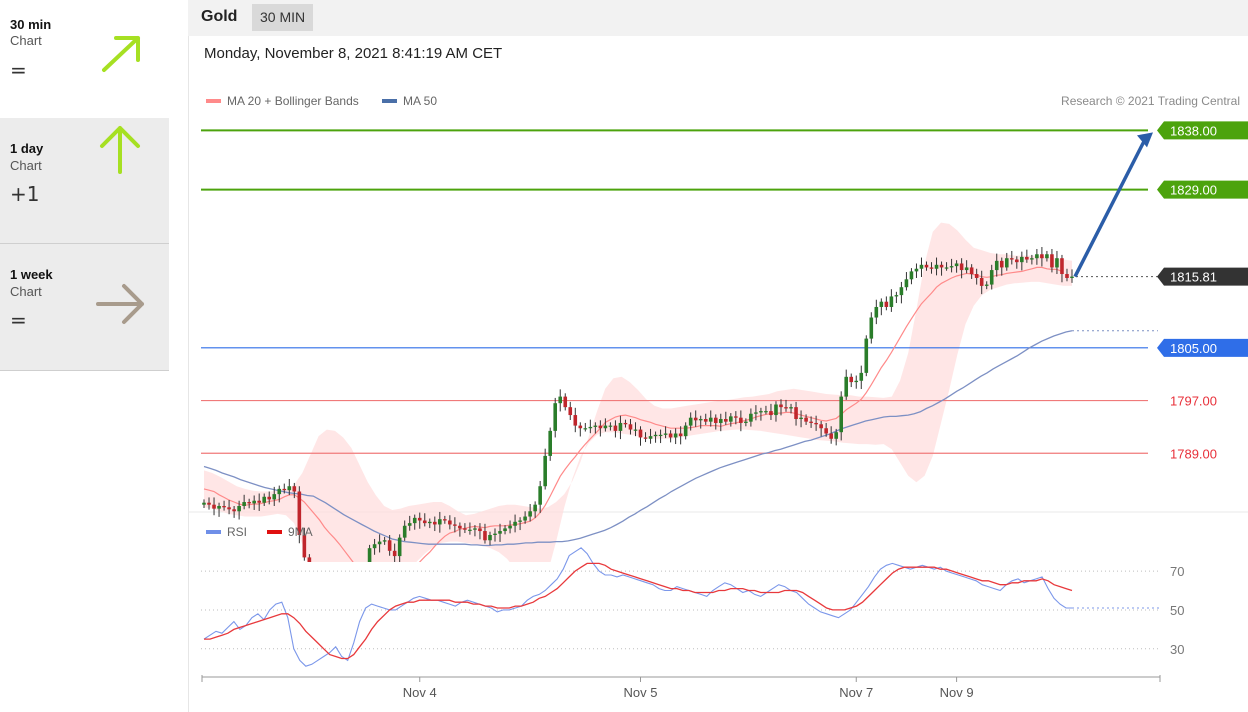 The width and height of the screenshot is (1248, 712). I want to click on level-tag-1815.81, so click(1202, 276).